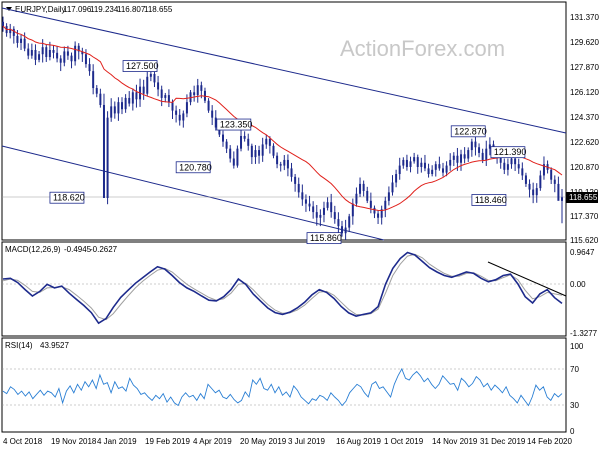 The image size is (600, 450). I want to click on macd-trendline, so click(527, 279).